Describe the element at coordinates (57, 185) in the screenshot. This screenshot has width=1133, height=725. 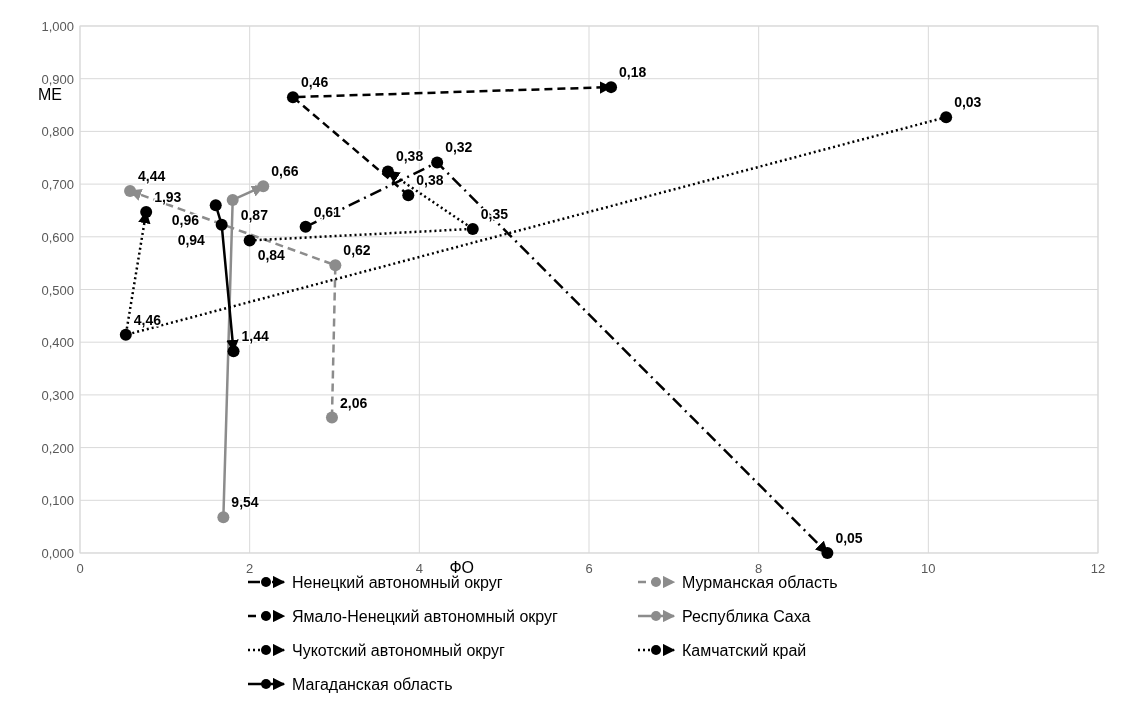
I see `y-tick-label: 0,700` at that location.